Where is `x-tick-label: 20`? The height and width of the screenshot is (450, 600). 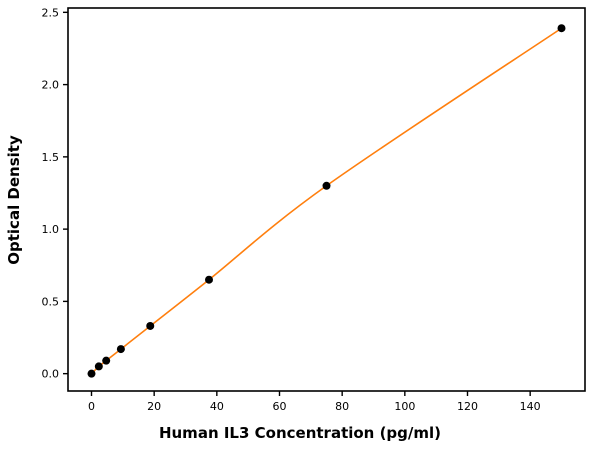 x-tick-label: 20 is located at coordinates (154, 406).